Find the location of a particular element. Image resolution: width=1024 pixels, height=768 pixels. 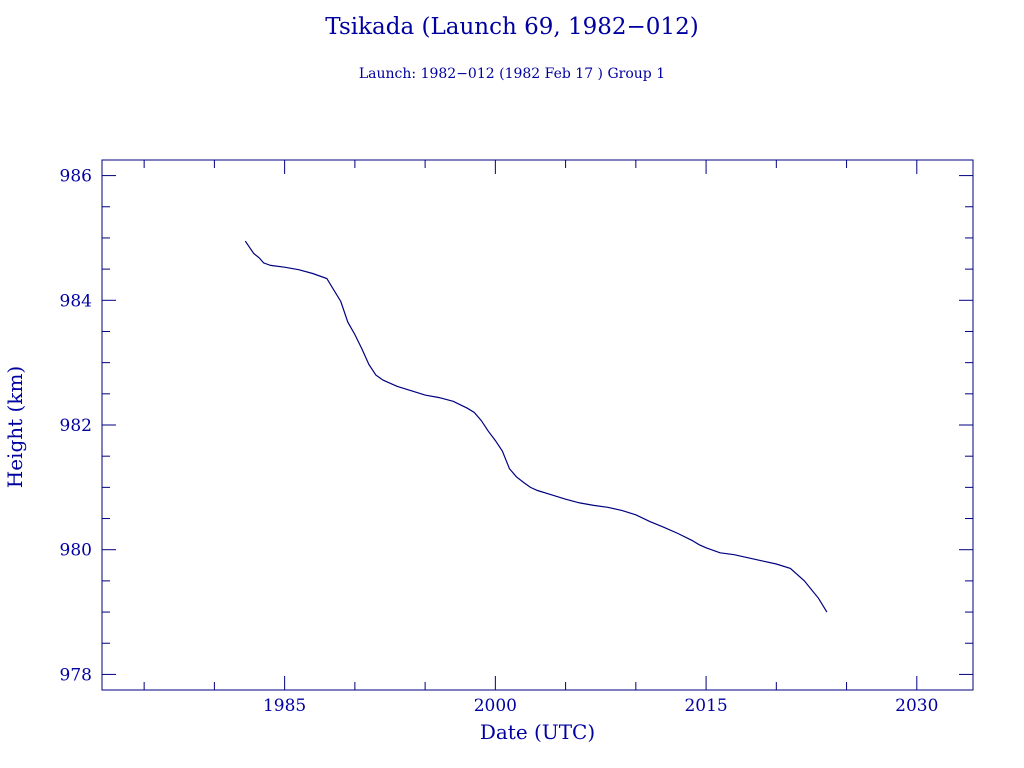

y-axis-label: Height (km) is located at coordinates (15, 427).